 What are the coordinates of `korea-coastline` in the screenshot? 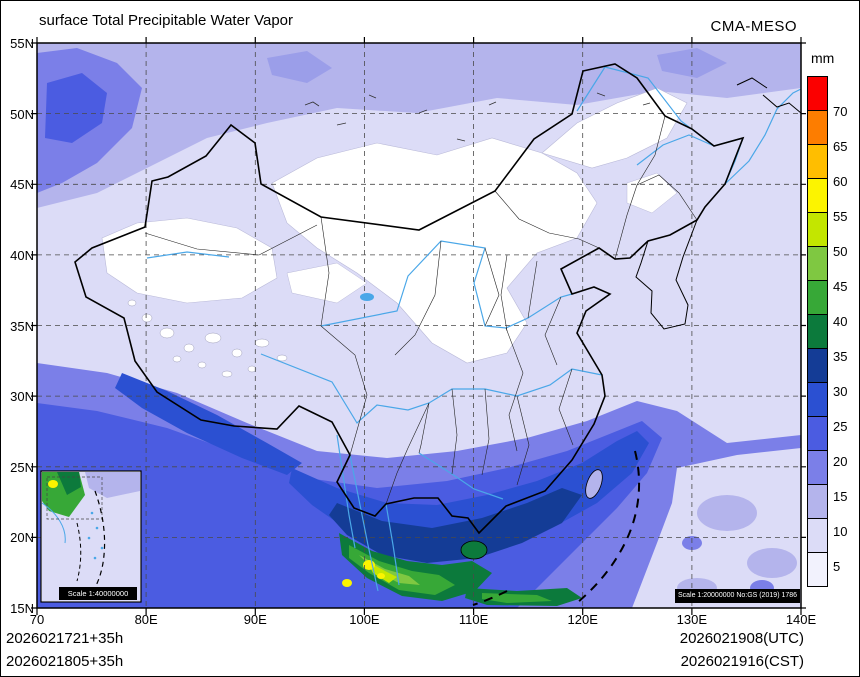 It's located at (666, 274).